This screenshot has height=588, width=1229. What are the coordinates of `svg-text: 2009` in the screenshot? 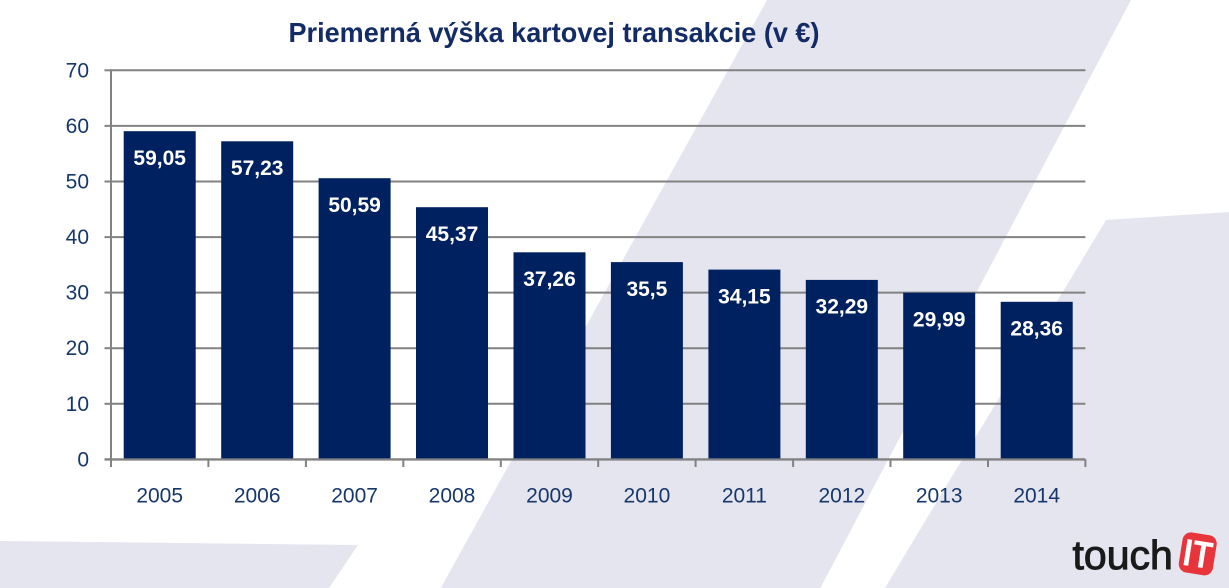 It's located at (549, 496).